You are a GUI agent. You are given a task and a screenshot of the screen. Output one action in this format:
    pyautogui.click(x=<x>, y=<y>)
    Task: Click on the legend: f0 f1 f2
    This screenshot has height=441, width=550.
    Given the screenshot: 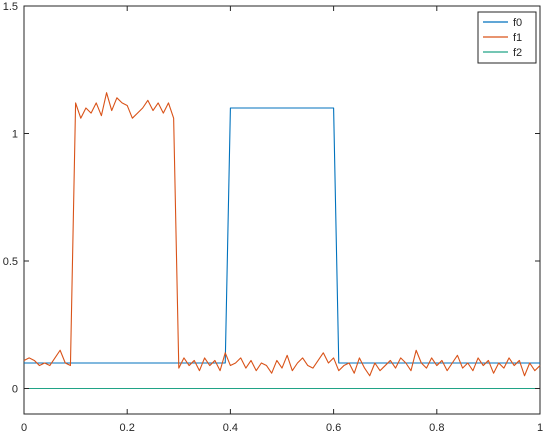 What is the action you would take?
    pyautogui.click(x=507, y=37)
    